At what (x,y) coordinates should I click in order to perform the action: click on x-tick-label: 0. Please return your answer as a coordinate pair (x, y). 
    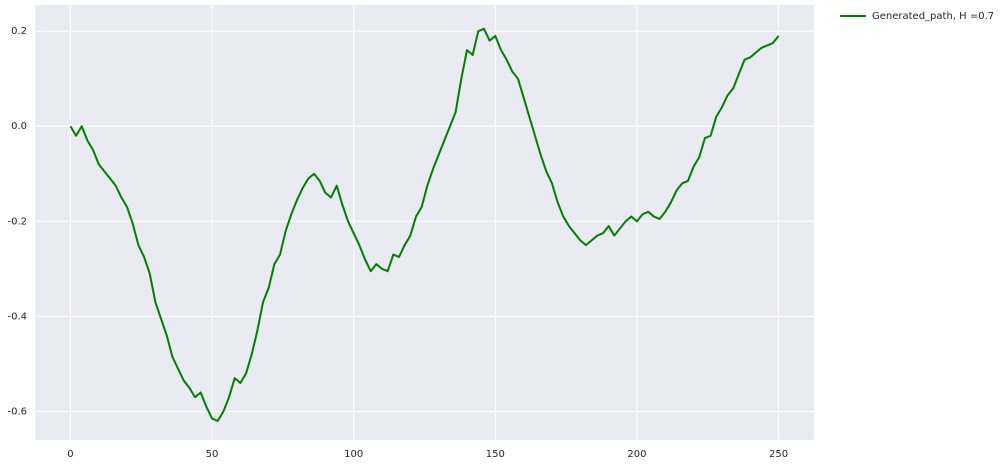
    Looking at the image, I should click on (70, 454).